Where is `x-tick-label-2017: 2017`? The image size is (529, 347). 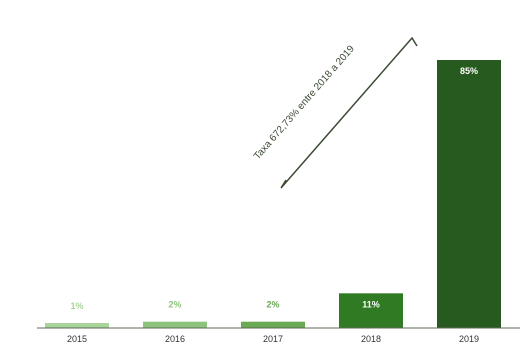 x-tick-label-2017: 2017 is located at coordinates (273, 339).